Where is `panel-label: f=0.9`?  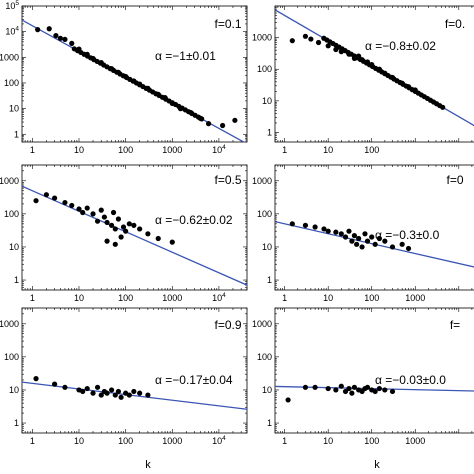
panel-label: f=0.9 is located at coordinates (227, 325).